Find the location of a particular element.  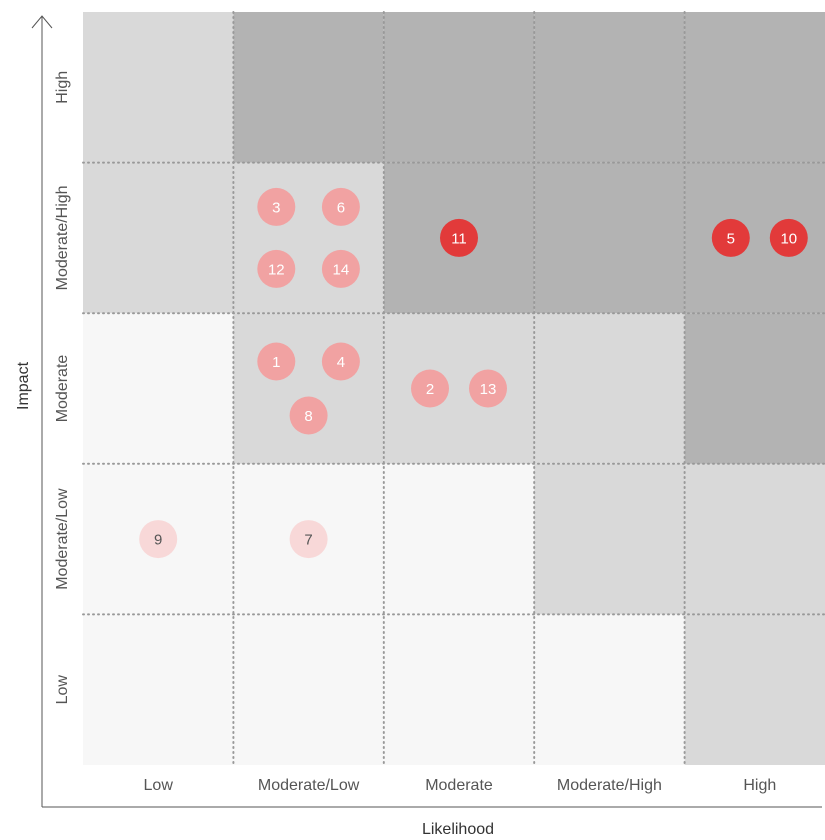

risk-marker-label: 9 is located at coordinates (158, 540).